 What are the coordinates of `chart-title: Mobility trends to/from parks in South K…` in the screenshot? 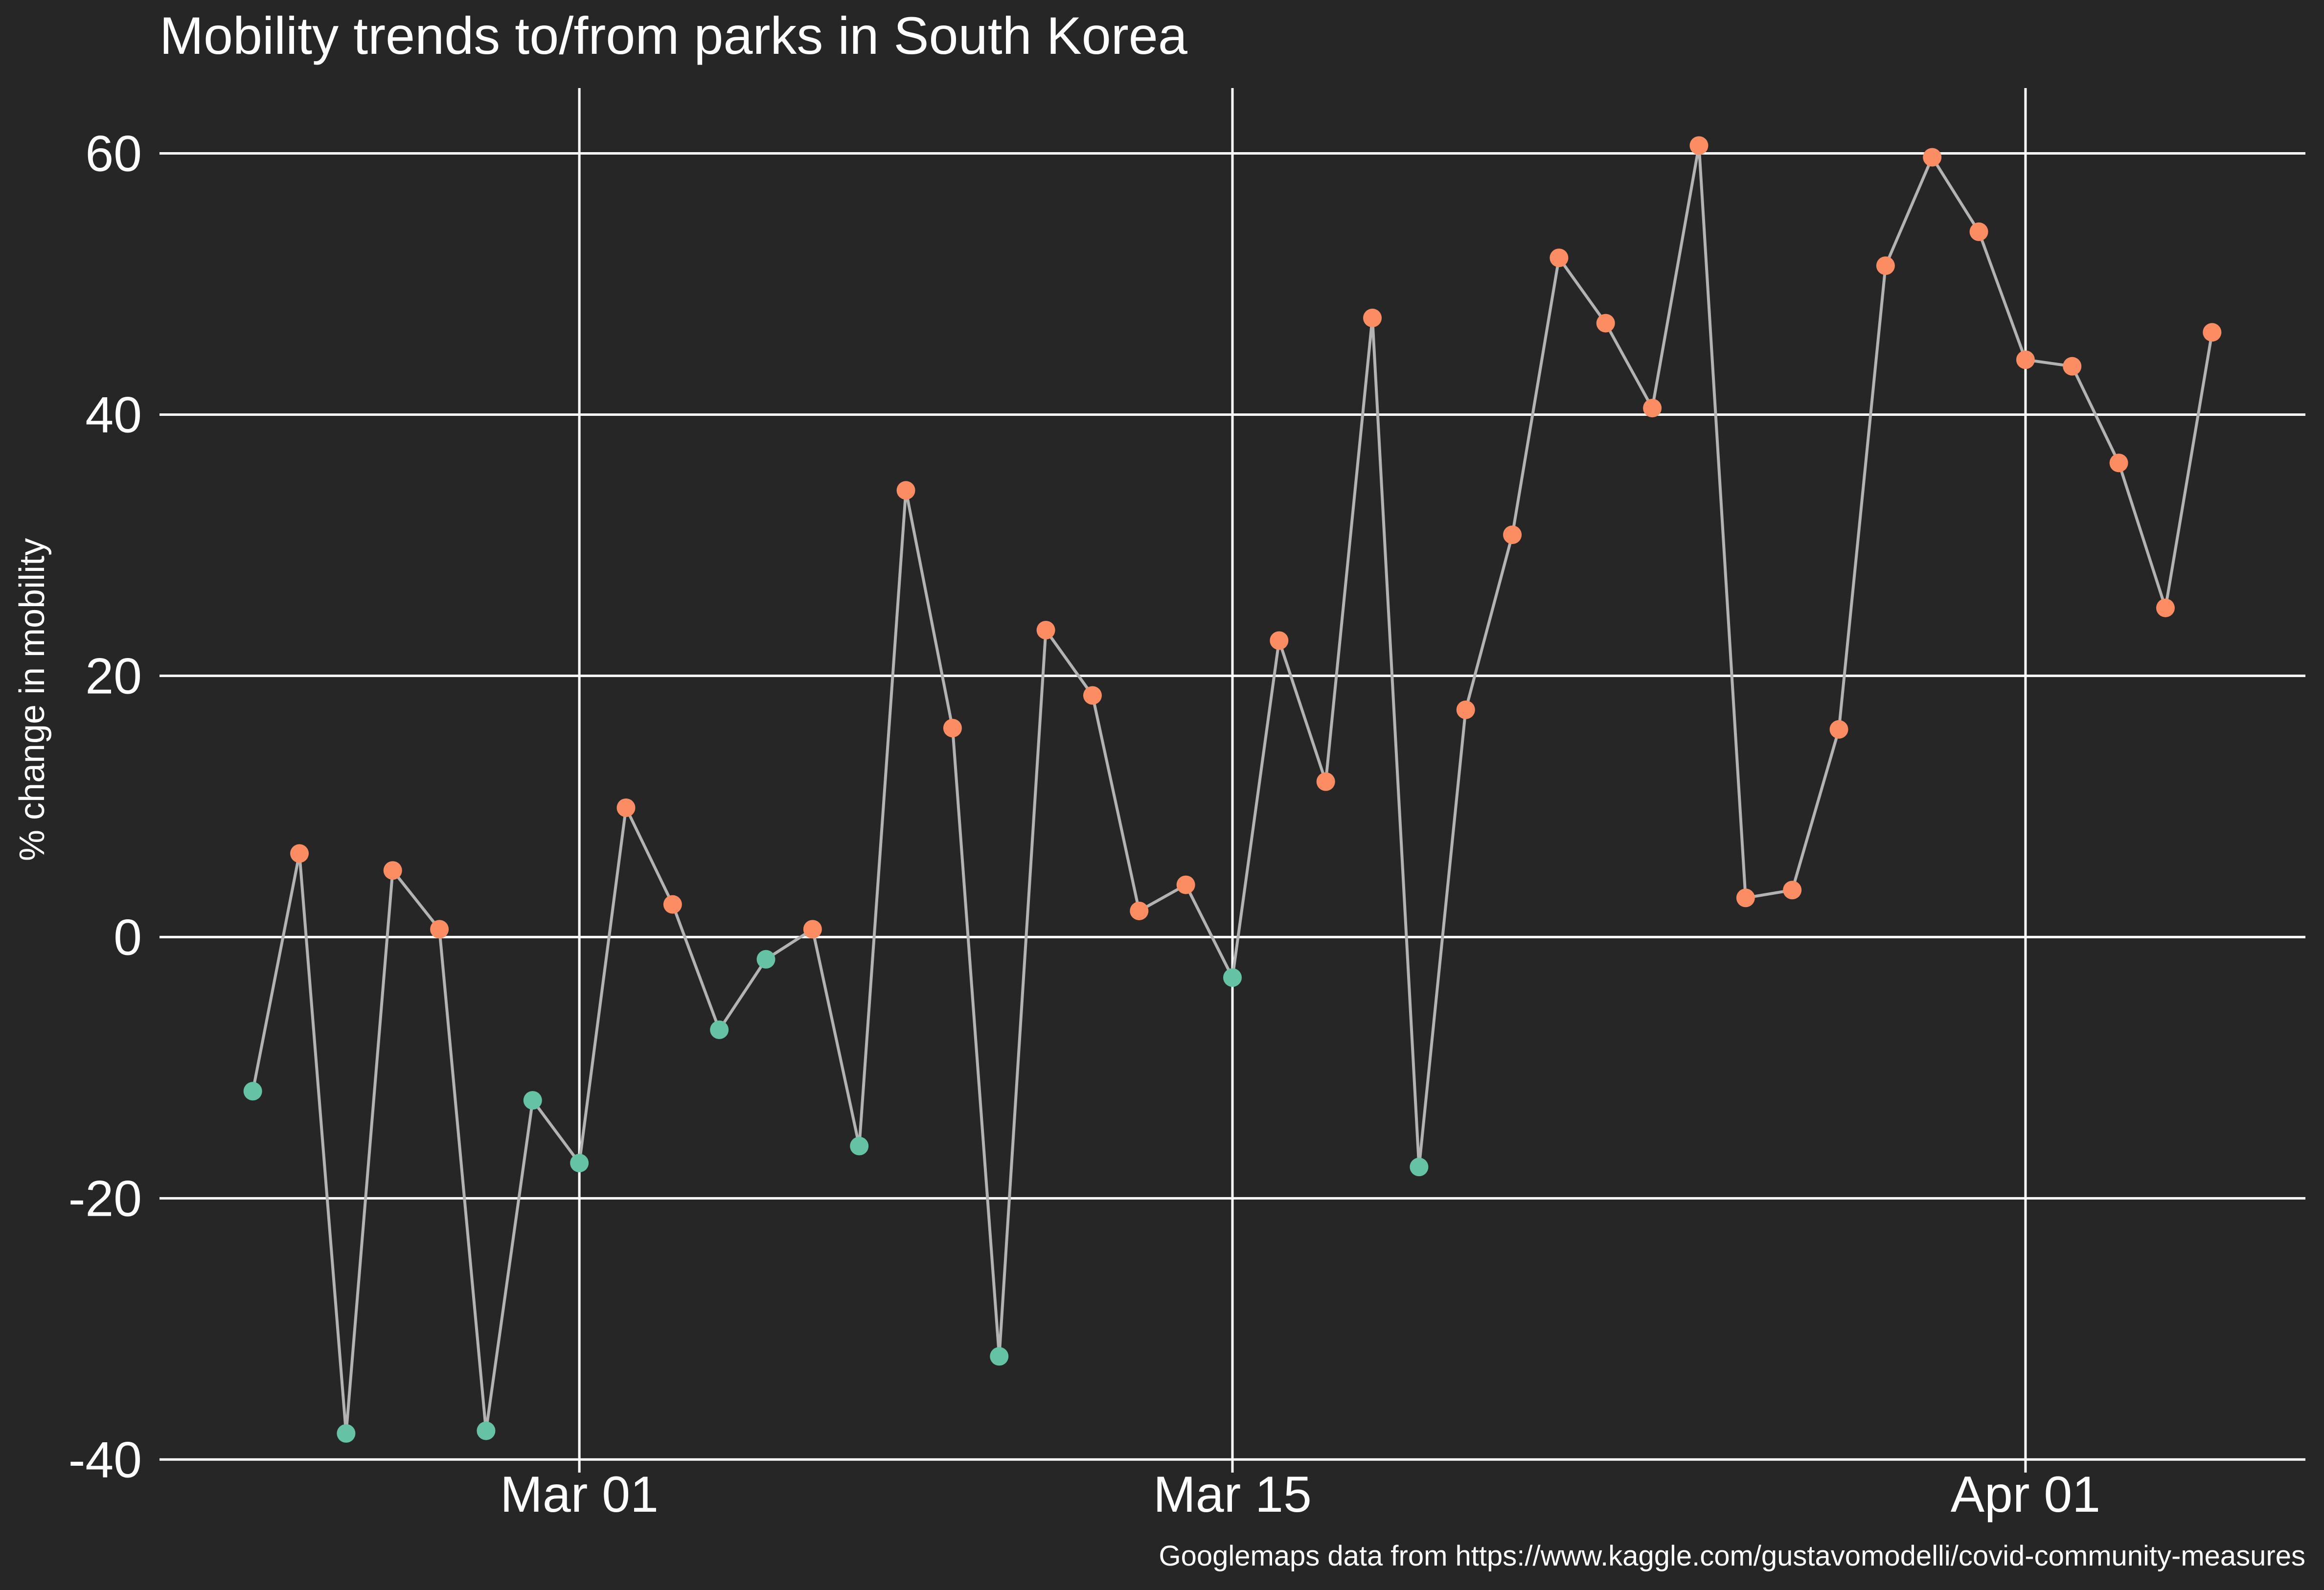 It's located at (674, 36).